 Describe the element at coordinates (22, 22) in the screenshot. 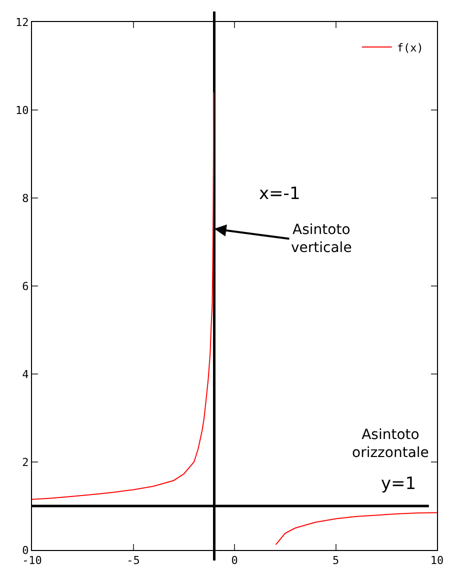

I see `y-tick-label: 12` at that location.